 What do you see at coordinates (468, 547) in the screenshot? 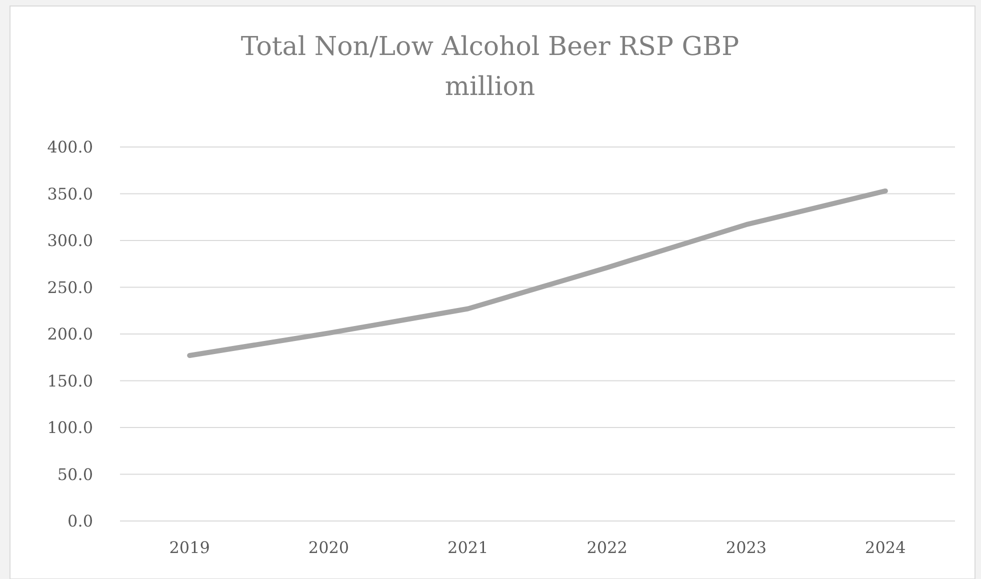
I see `x-tick-label: 2021` at bounding box center [468, 547].